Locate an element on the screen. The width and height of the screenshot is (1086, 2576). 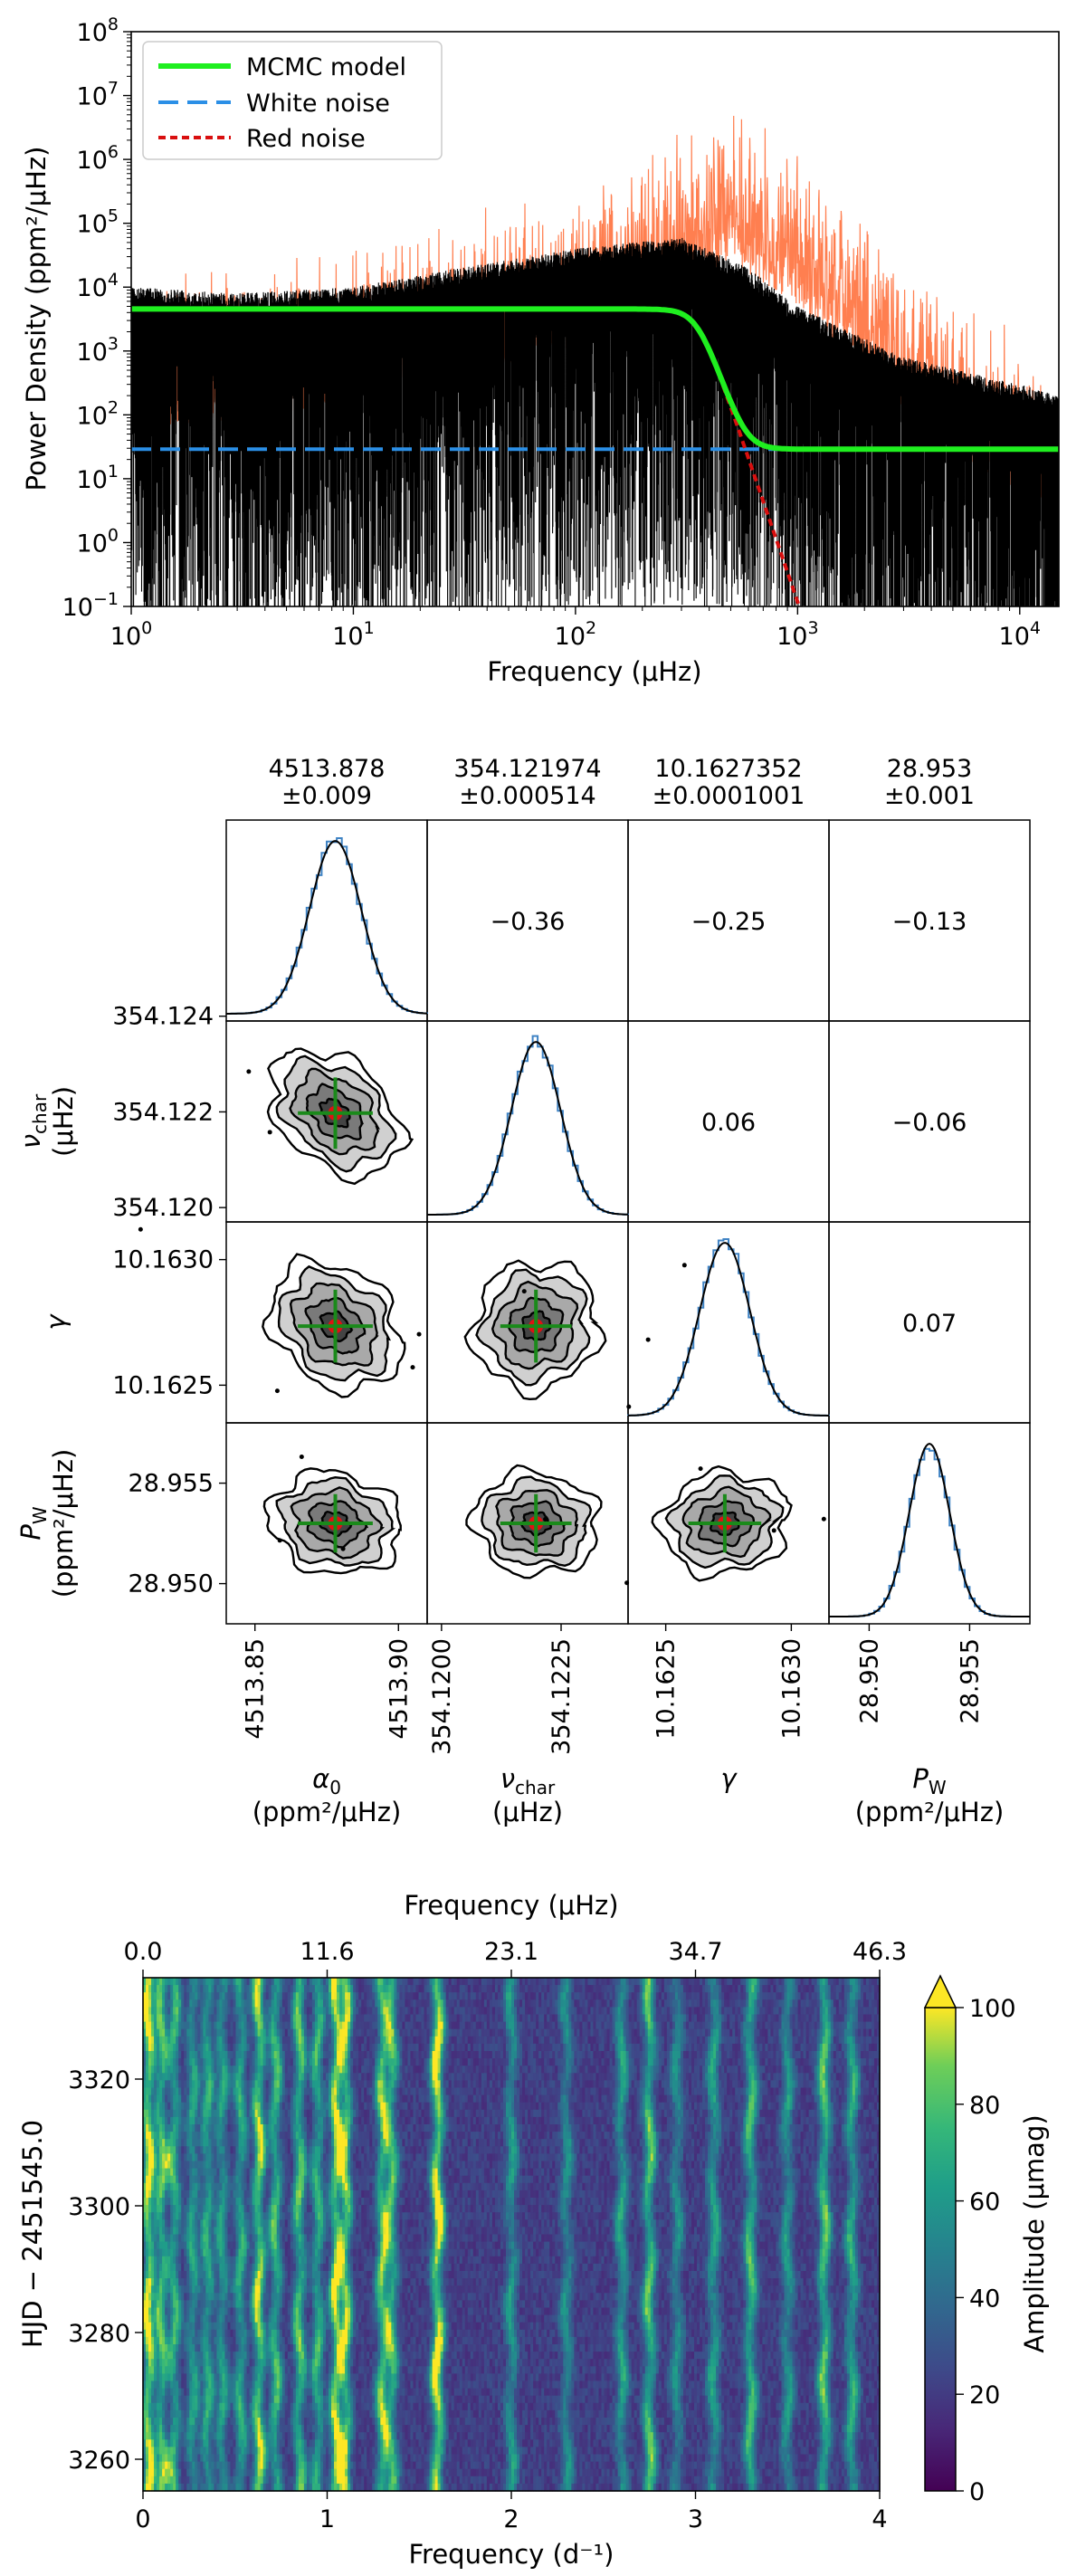
corner-x-unit-label: (ppm²/μHz) is located at coordinates (327, 1812).